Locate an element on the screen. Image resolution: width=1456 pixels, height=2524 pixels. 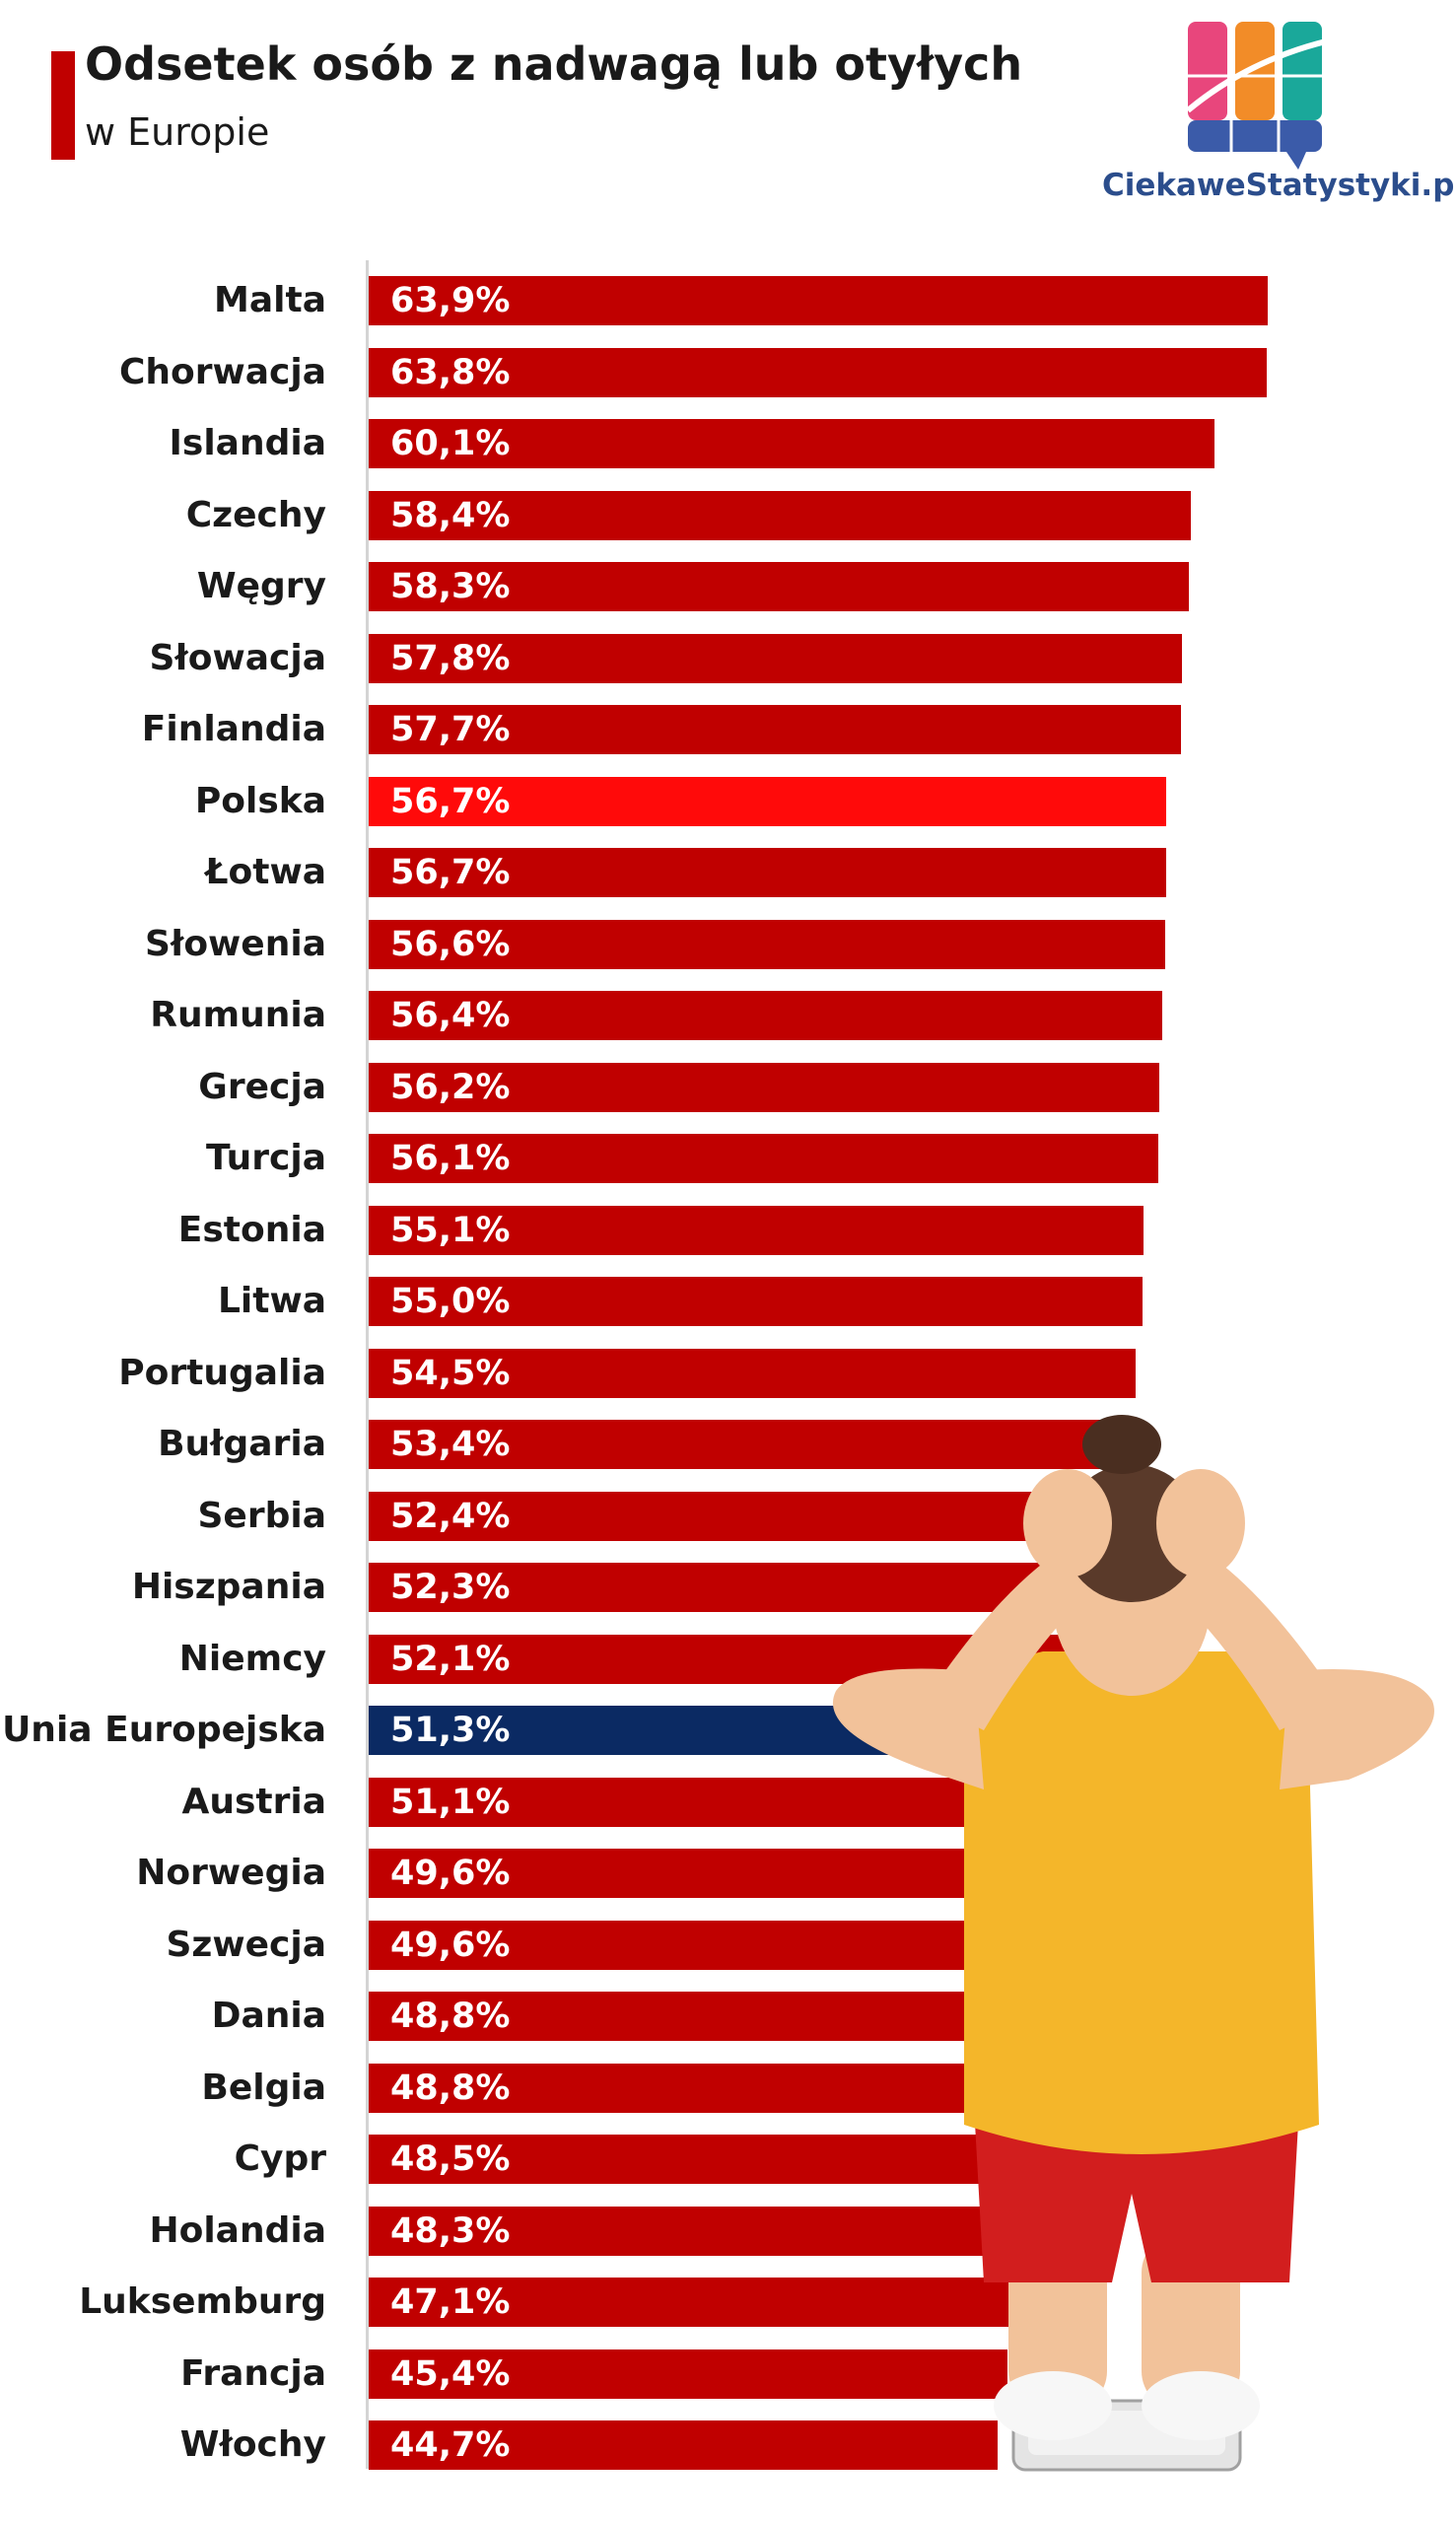
category-label: Łotwa is located at coordinates (265, 872).